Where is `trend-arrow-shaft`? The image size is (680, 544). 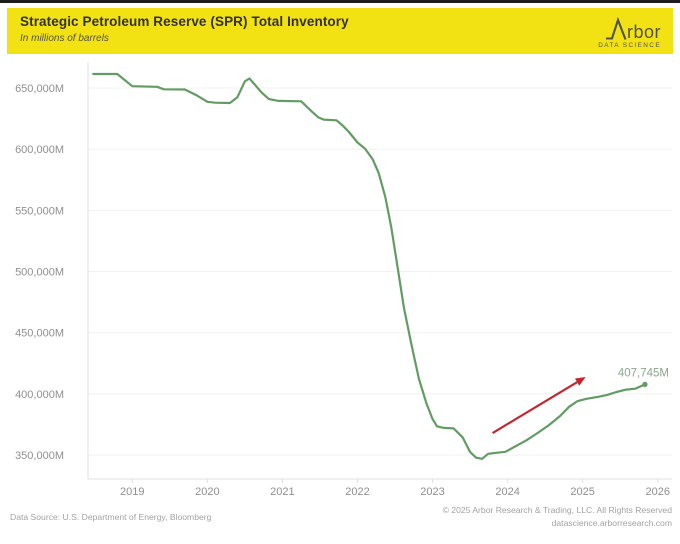
trend-arrow-shaft is located at coordinates (535, 407).